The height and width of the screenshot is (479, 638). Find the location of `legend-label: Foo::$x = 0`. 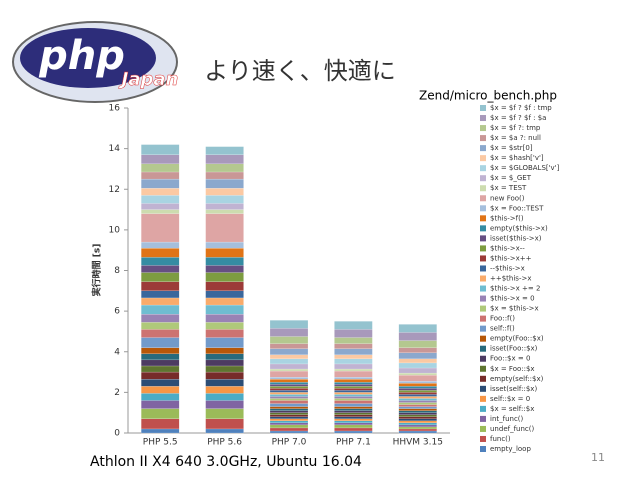

legend-label: Foo::$x = 0 is located at coordinates (510, 359).